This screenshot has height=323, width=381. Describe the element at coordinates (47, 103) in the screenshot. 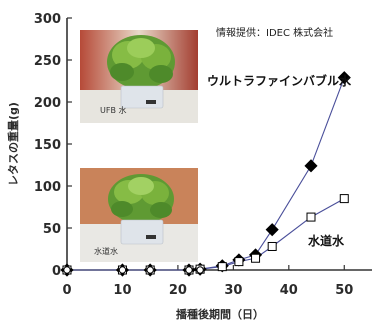

I see `y-tick-label: 200` at that location.